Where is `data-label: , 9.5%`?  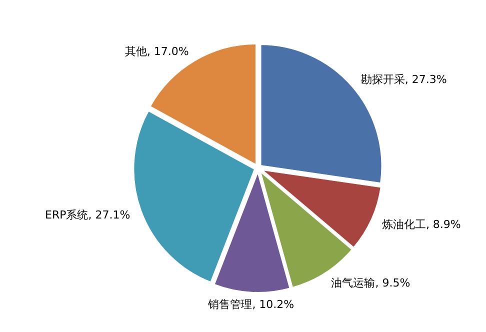
data-label: , 9.5% is located at coordinates (392, 283).